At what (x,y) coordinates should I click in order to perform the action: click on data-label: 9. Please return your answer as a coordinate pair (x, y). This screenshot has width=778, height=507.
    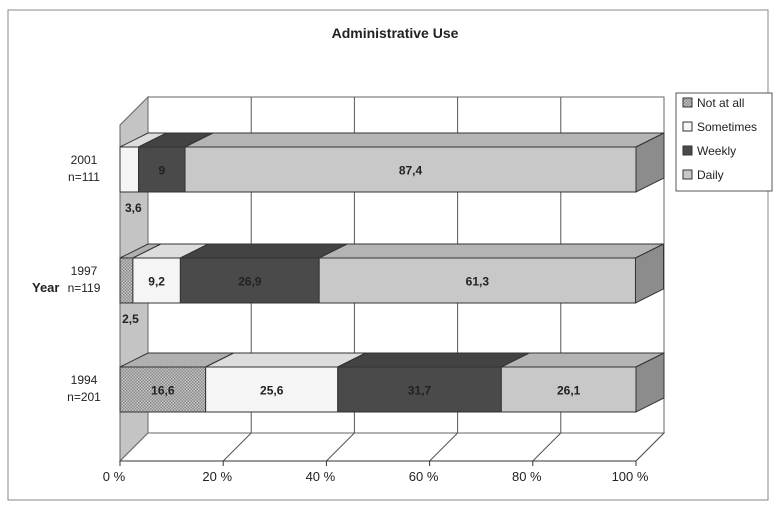
    Looking at the image, I should click on (161, 171).